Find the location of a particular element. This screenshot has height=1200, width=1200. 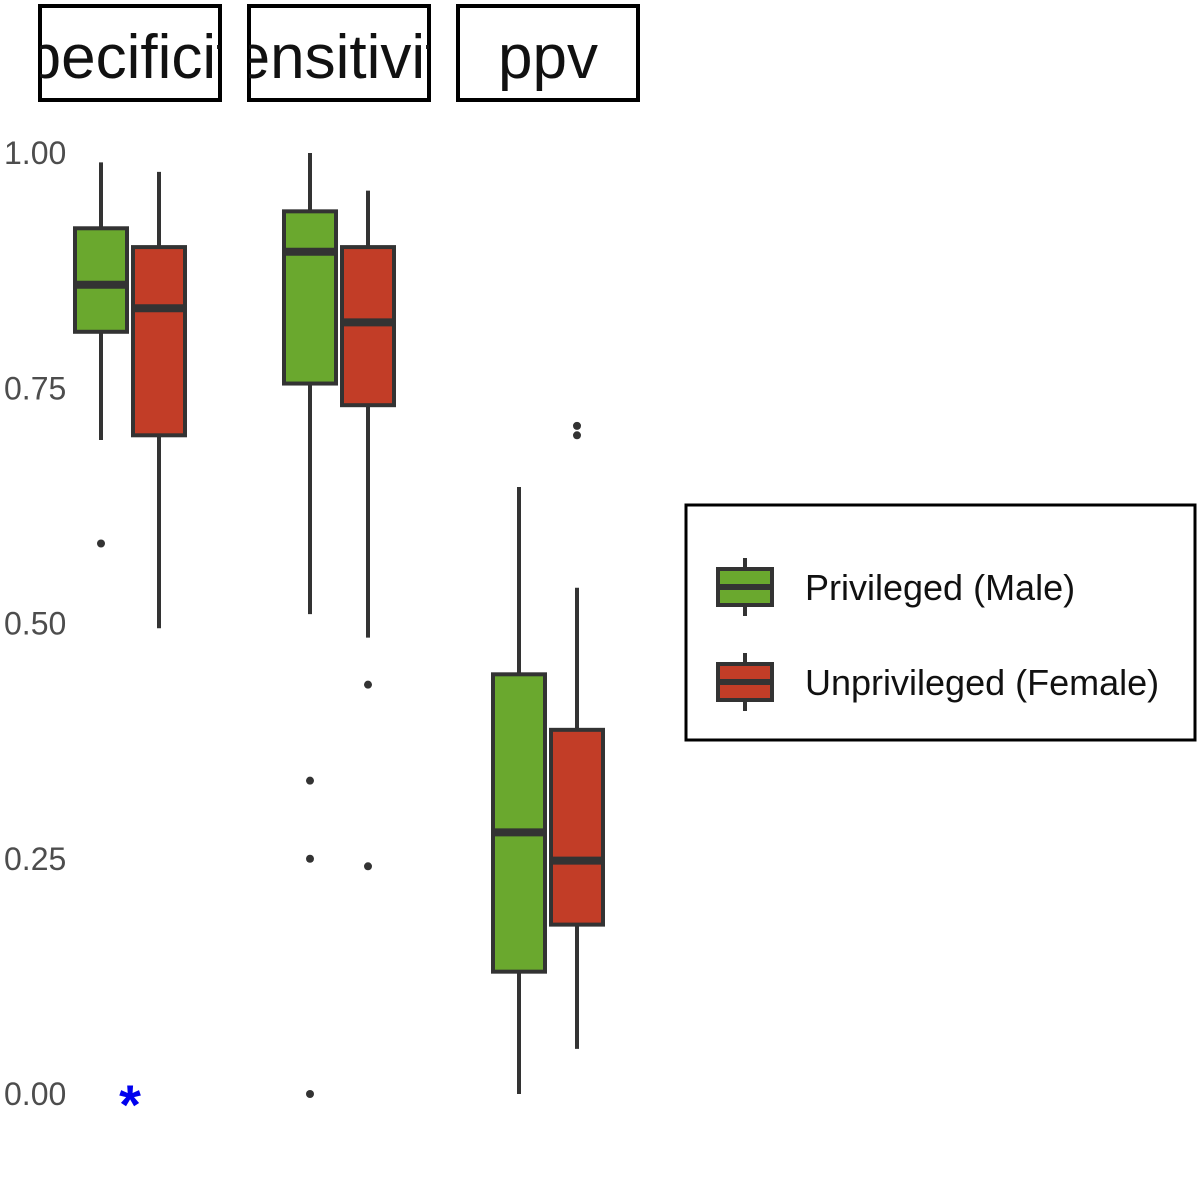

significance-marker: * is located at coordinates (130, 1104).